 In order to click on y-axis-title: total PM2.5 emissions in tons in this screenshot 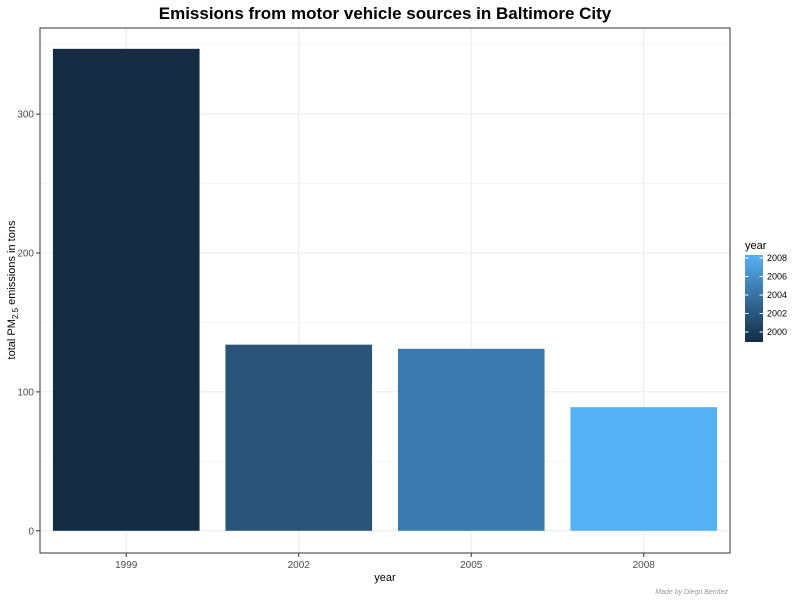, I will do `click(13, 289)`.